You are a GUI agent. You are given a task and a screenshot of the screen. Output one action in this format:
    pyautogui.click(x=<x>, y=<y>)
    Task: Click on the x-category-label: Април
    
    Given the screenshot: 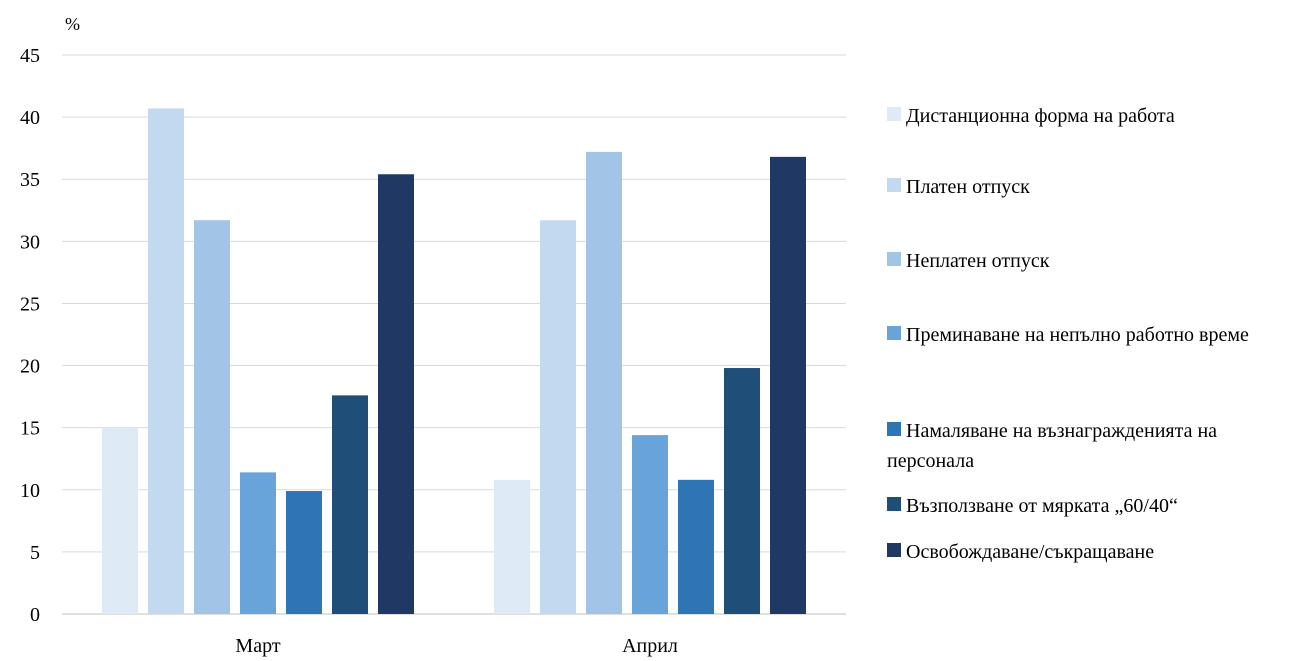 What is the action you would take?
    pyautogui.click(x=650, y=646)
    